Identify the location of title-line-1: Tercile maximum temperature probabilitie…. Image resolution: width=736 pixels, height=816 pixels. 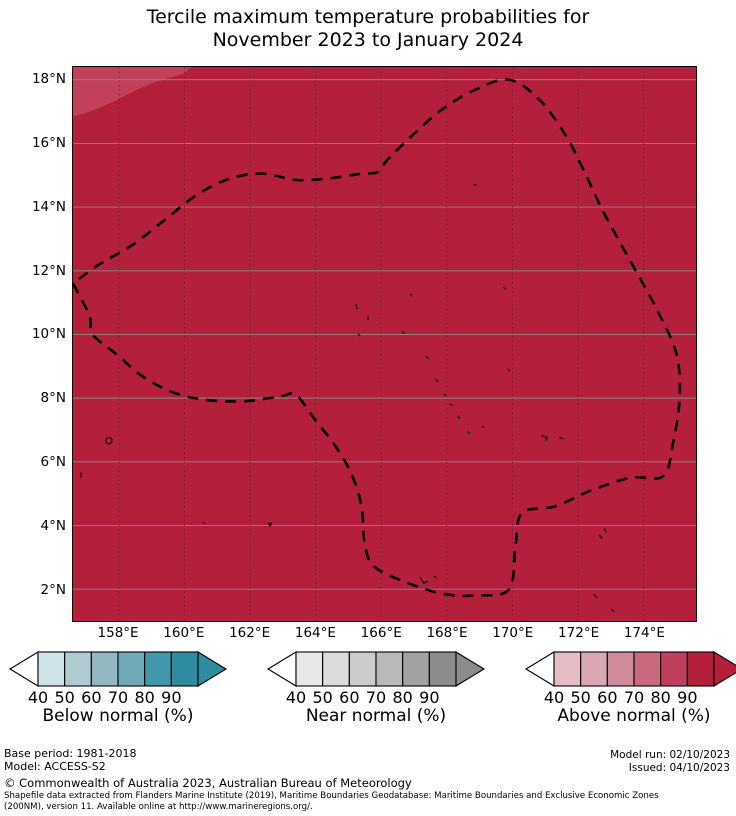
(368, 17).